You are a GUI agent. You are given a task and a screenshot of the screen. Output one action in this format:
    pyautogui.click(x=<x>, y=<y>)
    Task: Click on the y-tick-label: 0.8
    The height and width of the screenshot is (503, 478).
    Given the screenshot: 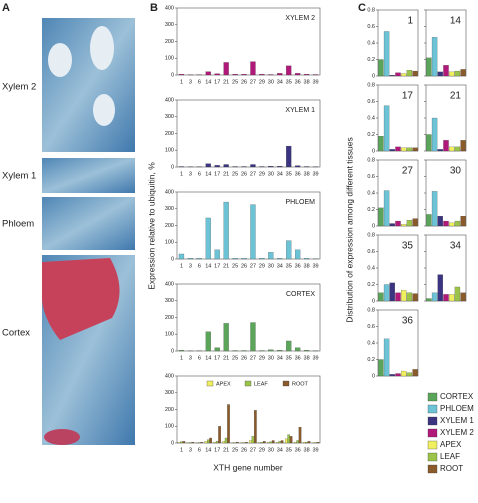 What is the action you would take?
    pyautogui.click(x=371, y=10)
    